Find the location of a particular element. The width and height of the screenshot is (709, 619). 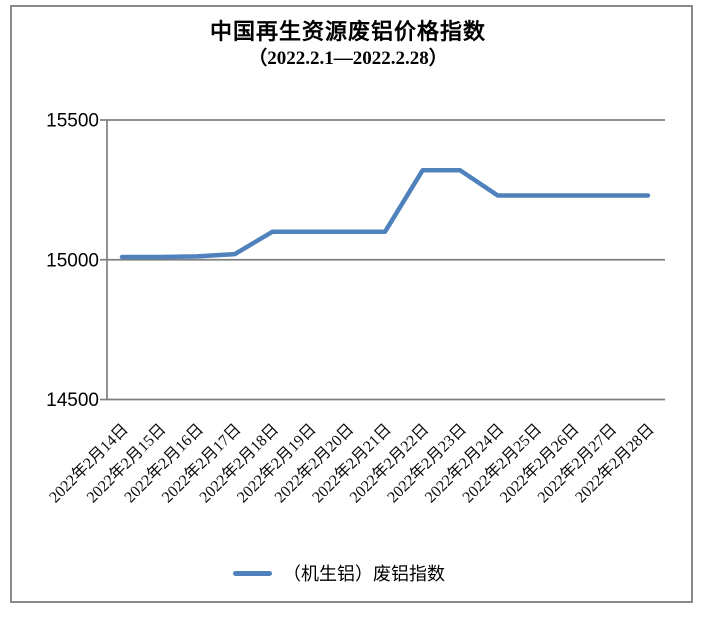

series-line is located at coordinates (385, 214).